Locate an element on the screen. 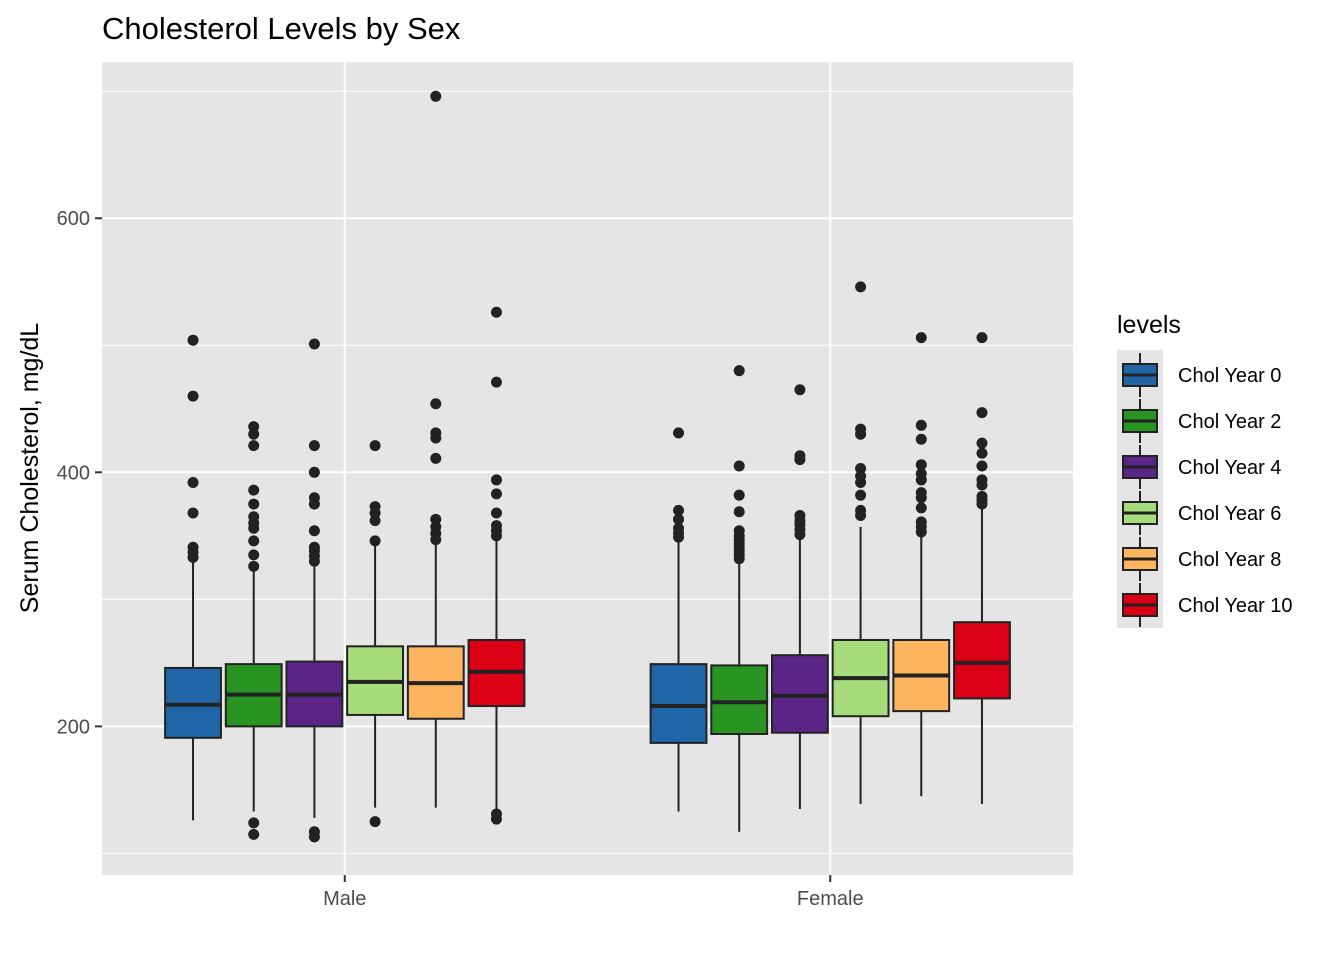 The image size is (1344, 960). legend-item: Chol Year 2 is located at coordinates (1201, 421).